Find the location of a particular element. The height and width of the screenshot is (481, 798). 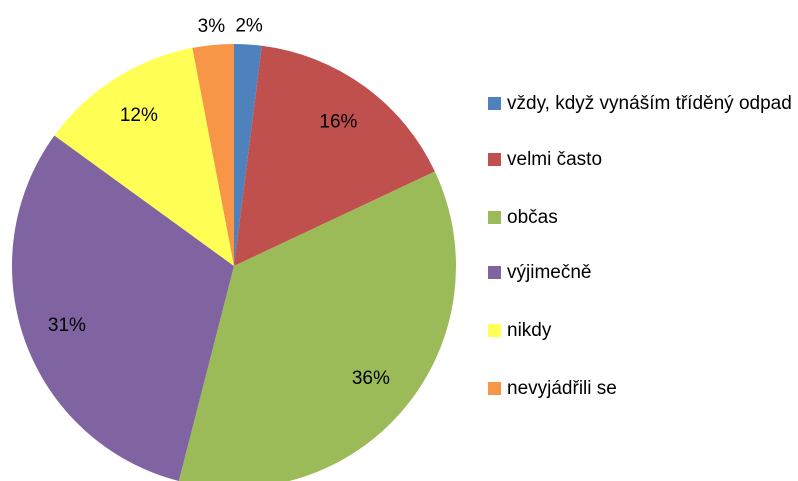

legend-item: vždy, když vynáším tříděný odpad is located at coordinates (640, 104).